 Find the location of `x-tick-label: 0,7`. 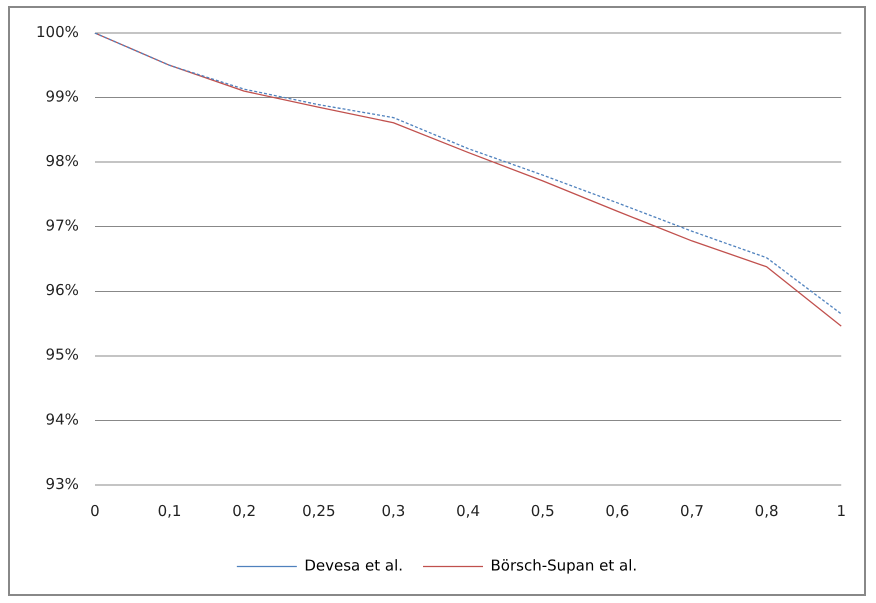

x-tick-label: 0,7 is located at coordinates (692, 511).